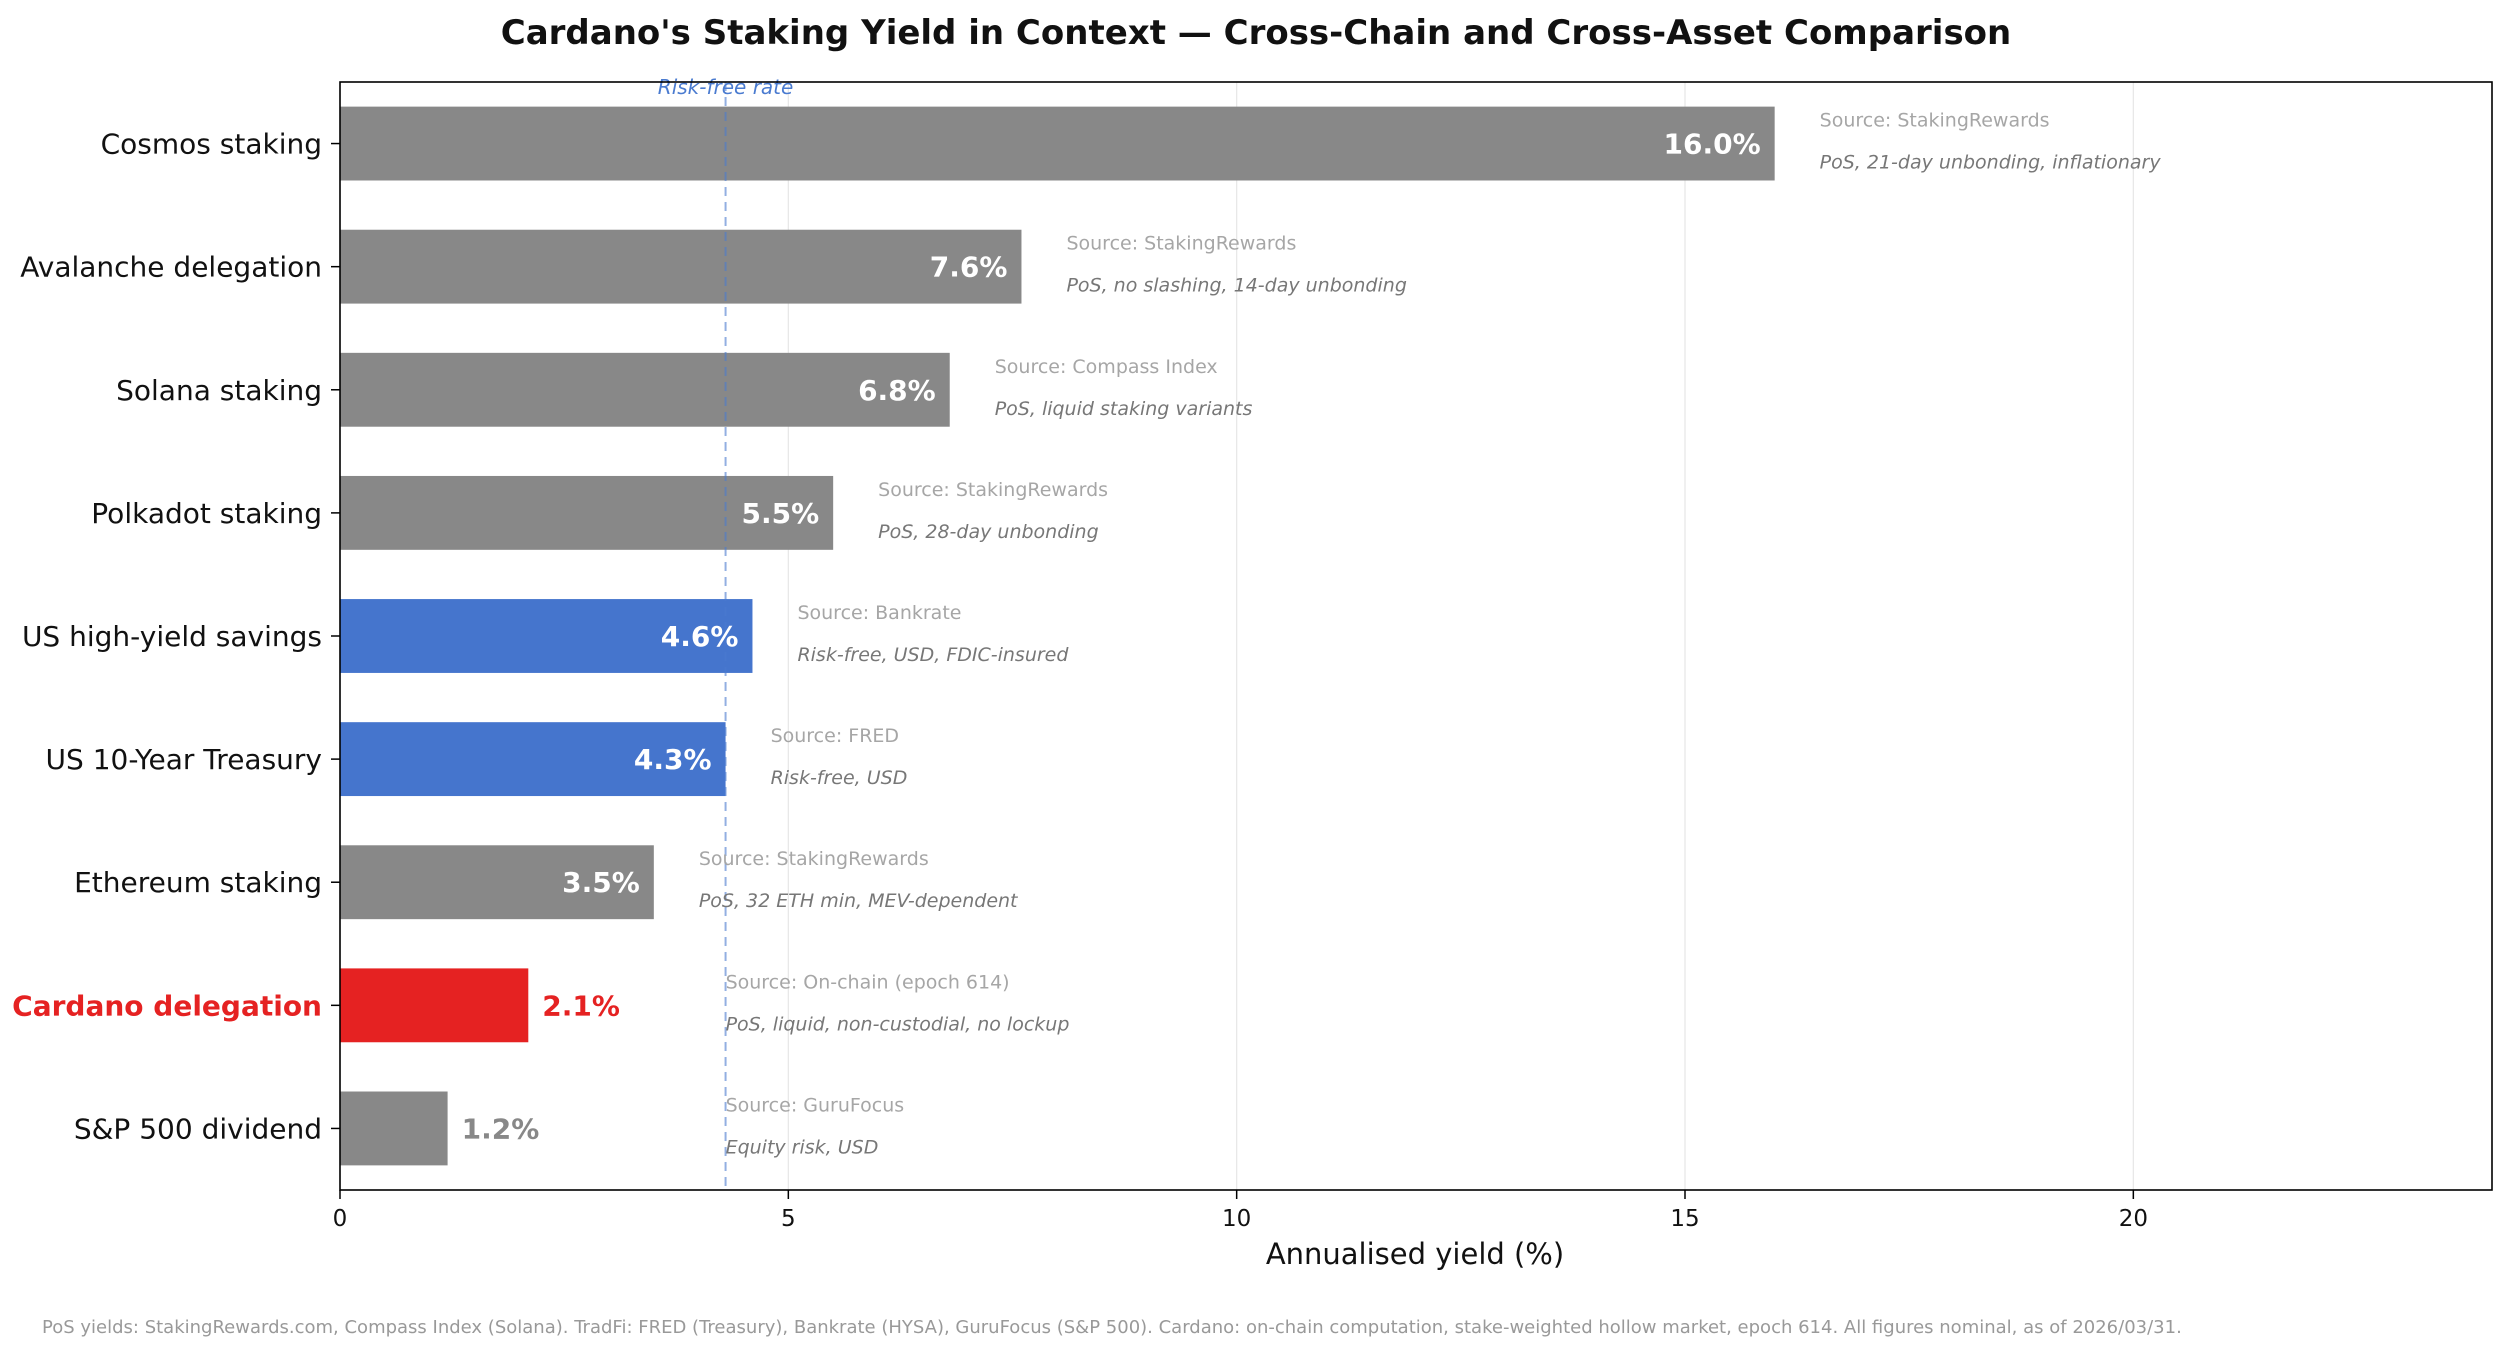  I want to click on bar-description-note: Risk-free, USD, so click(839, 778).